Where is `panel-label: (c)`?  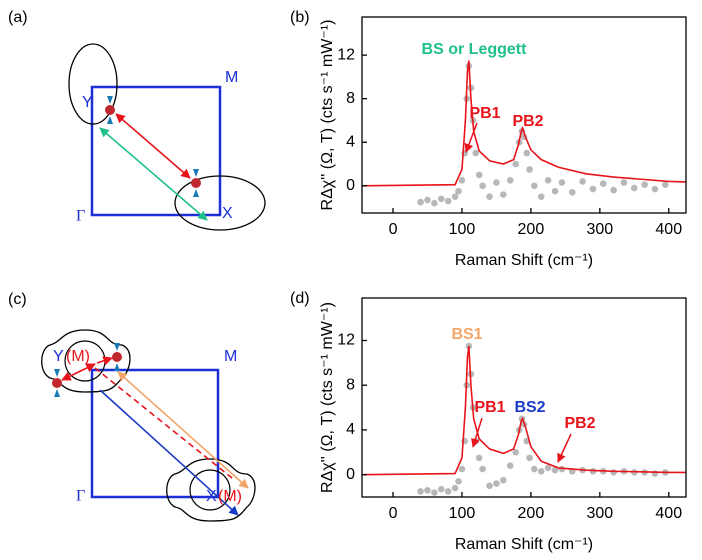
panel-label: (c) is located at coordinates (17, 299).